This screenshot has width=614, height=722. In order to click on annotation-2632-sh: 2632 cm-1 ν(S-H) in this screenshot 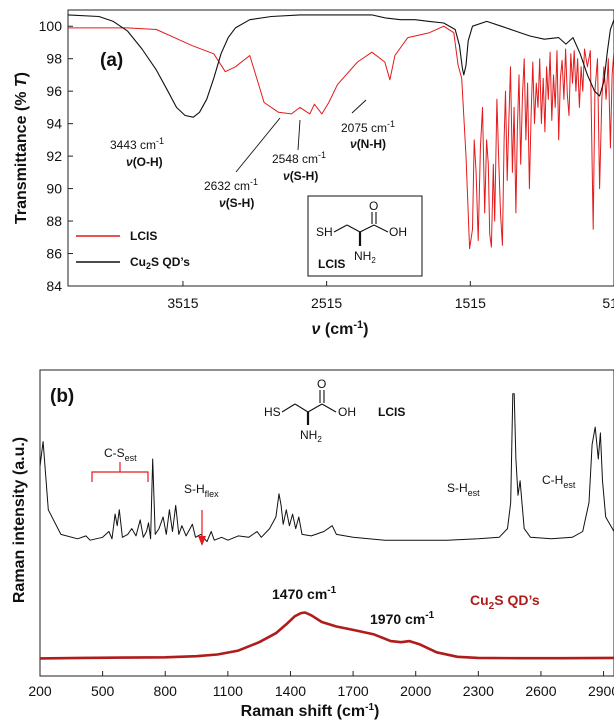, I will do `click(242, 163)`.